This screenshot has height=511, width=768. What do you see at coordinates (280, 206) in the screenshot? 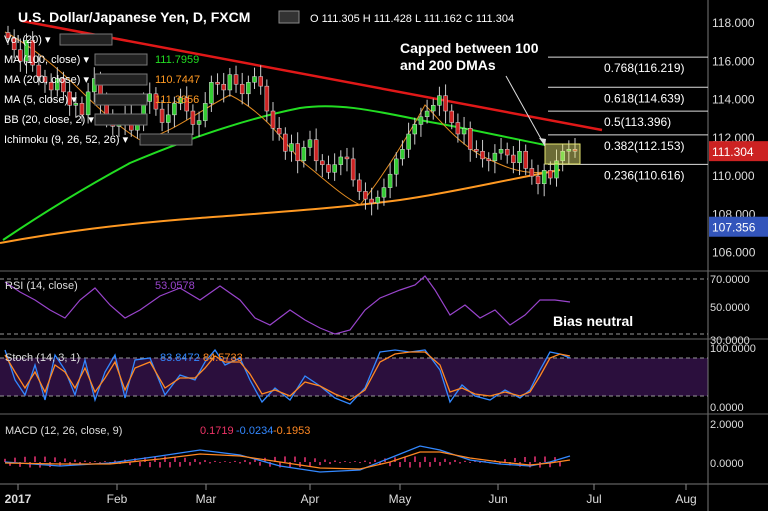
I see `ma200-line` at bounding box center [280, 206].